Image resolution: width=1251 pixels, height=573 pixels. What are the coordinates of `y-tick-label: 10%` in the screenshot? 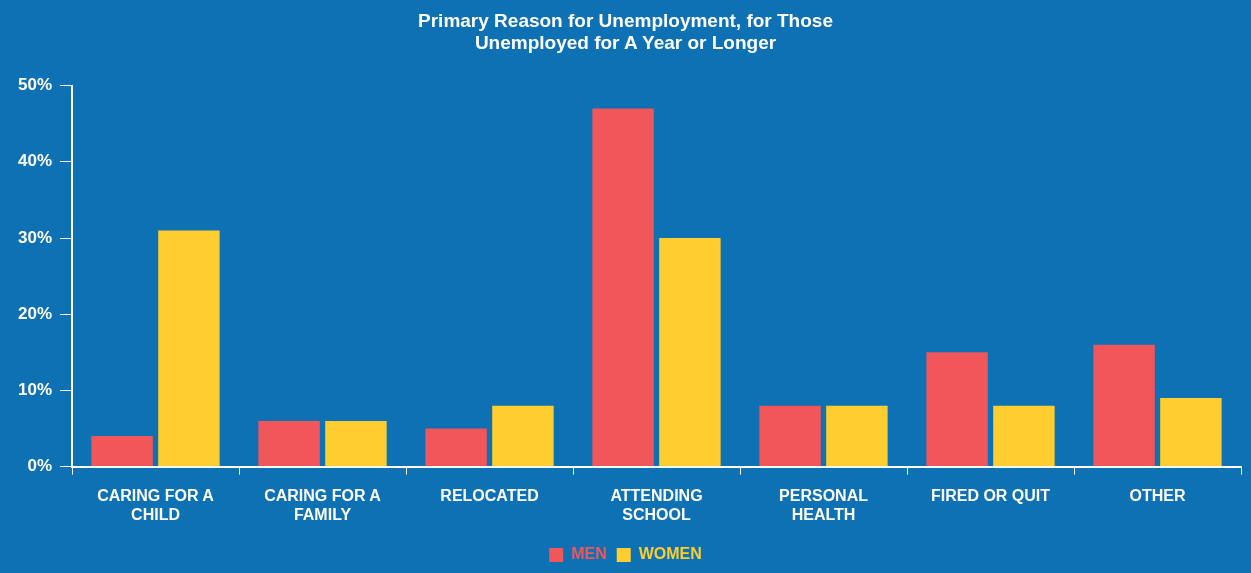 It's located at (35, 390).